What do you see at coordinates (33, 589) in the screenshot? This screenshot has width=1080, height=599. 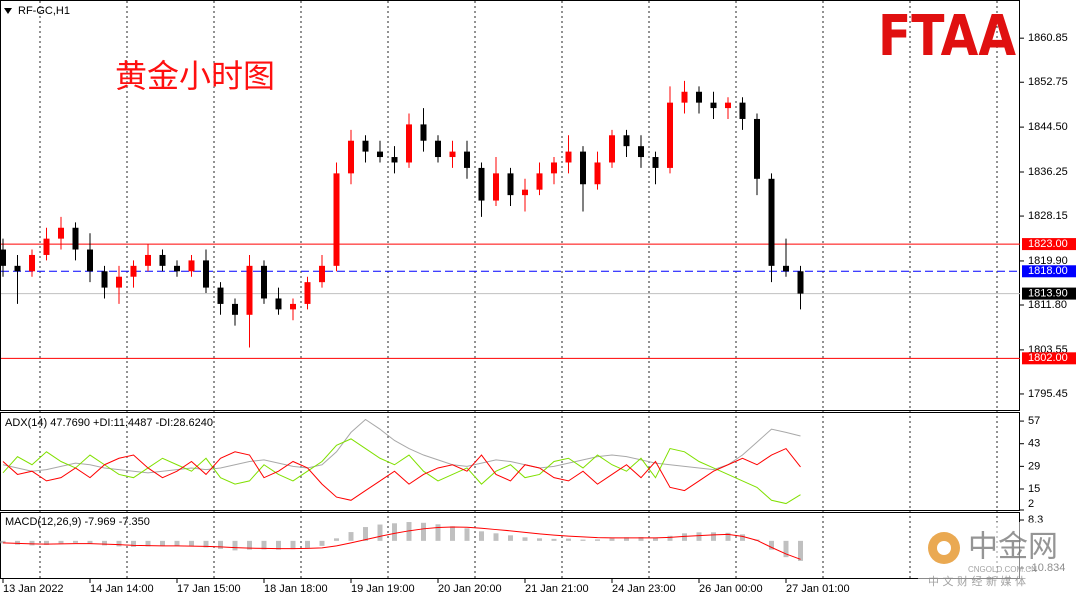 I see `x-tick-label: 13 Jan 2022` at bounding box center [33, 589].